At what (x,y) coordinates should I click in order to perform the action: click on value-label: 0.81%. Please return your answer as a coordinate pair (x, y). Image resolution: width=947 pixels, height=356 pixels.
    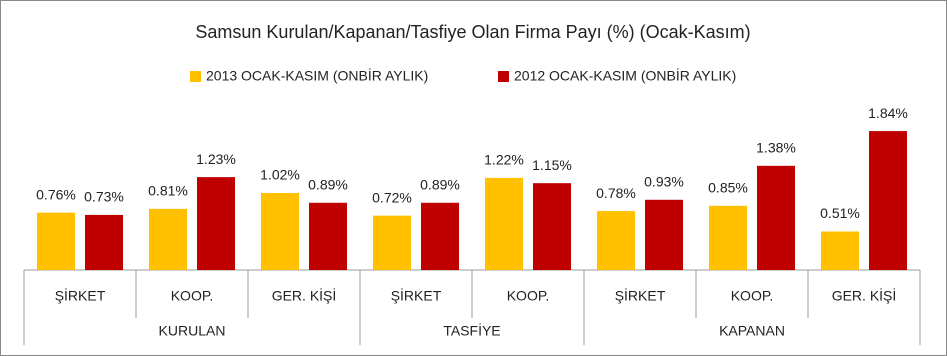
    Looking at the image, I should click on (168, 191).